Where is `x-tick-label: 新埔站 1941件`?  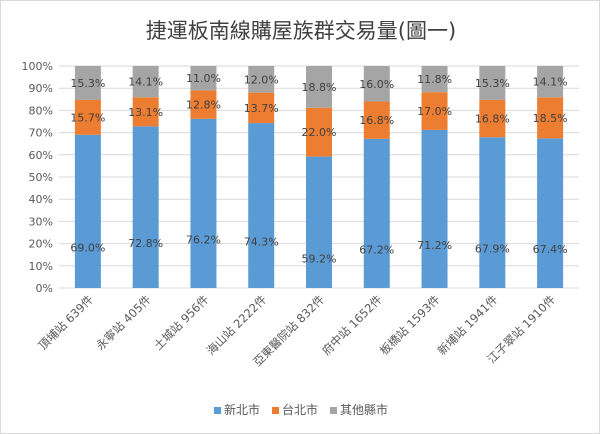 x-tick-label: 新埔站 1941件 is located at coordinates (468, 325).